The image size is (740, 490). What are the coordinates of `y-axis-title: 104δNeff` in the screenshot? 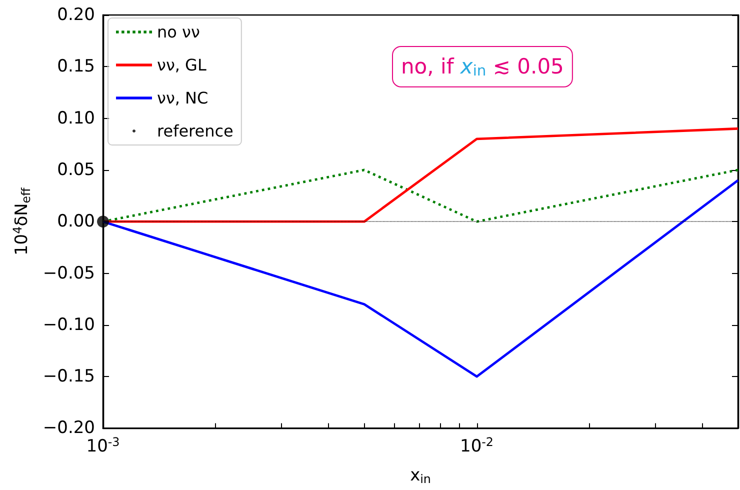 It's located at (22, 221).